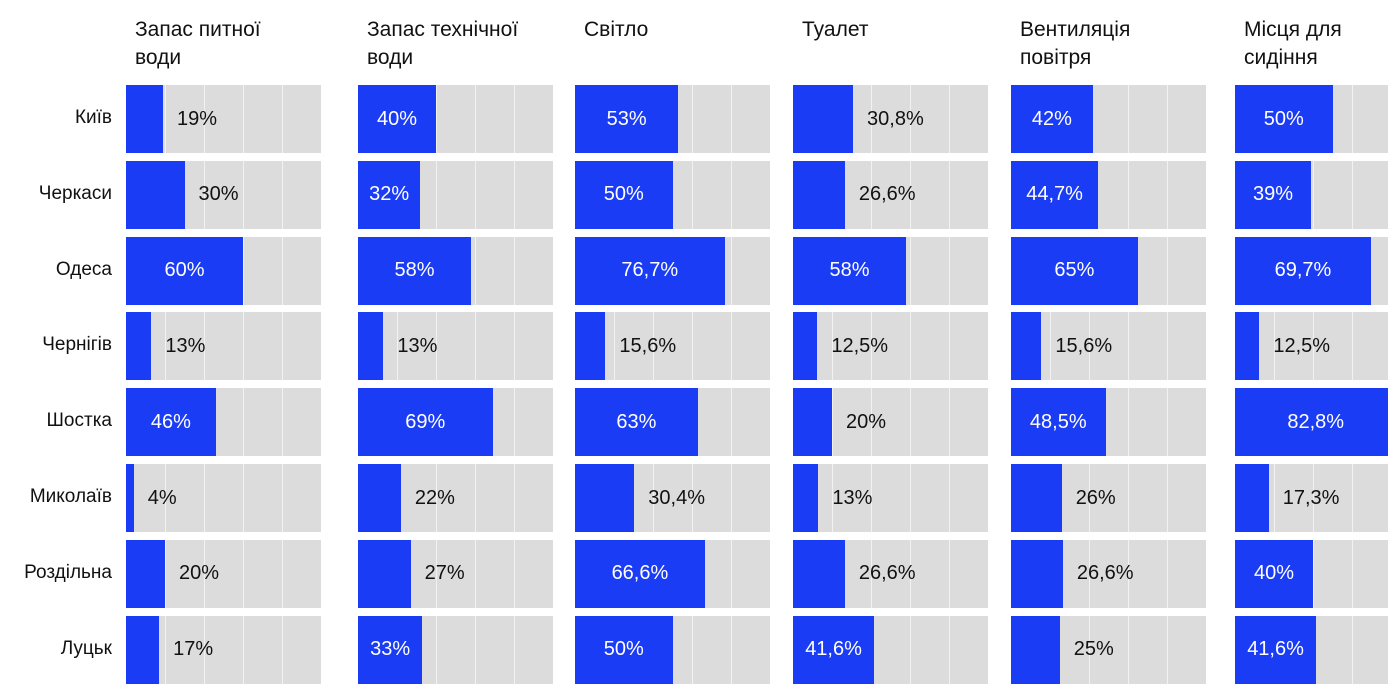 The image size is (1388, 684). I want to click on data-label: 66,6%, so click(640, 573).